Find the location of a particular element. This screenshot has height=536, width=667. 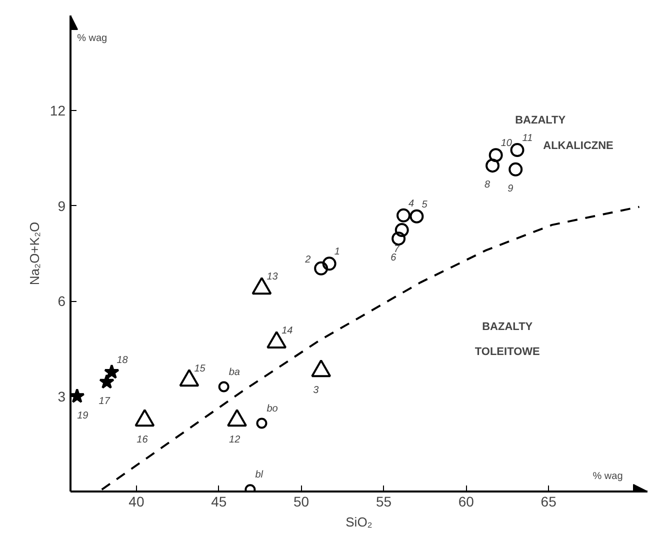

annotation: 8 is located at coordinates (487, 185).